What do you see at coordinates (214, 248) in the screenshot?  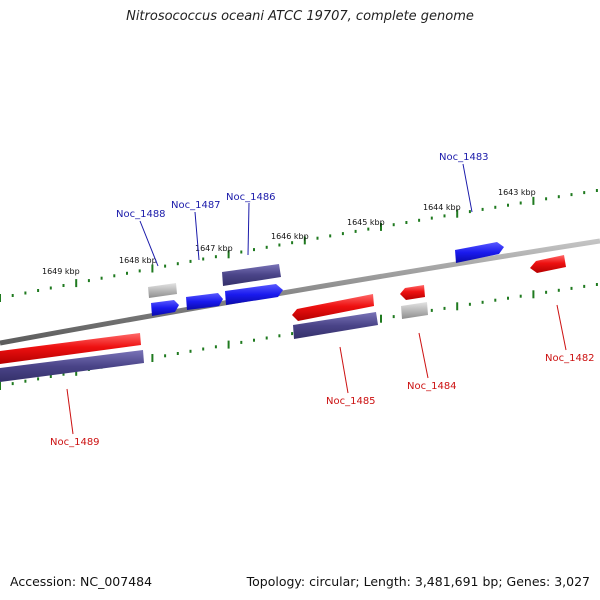 I see `scale-label: 1647 kbp` at bounding box center [214, 248].